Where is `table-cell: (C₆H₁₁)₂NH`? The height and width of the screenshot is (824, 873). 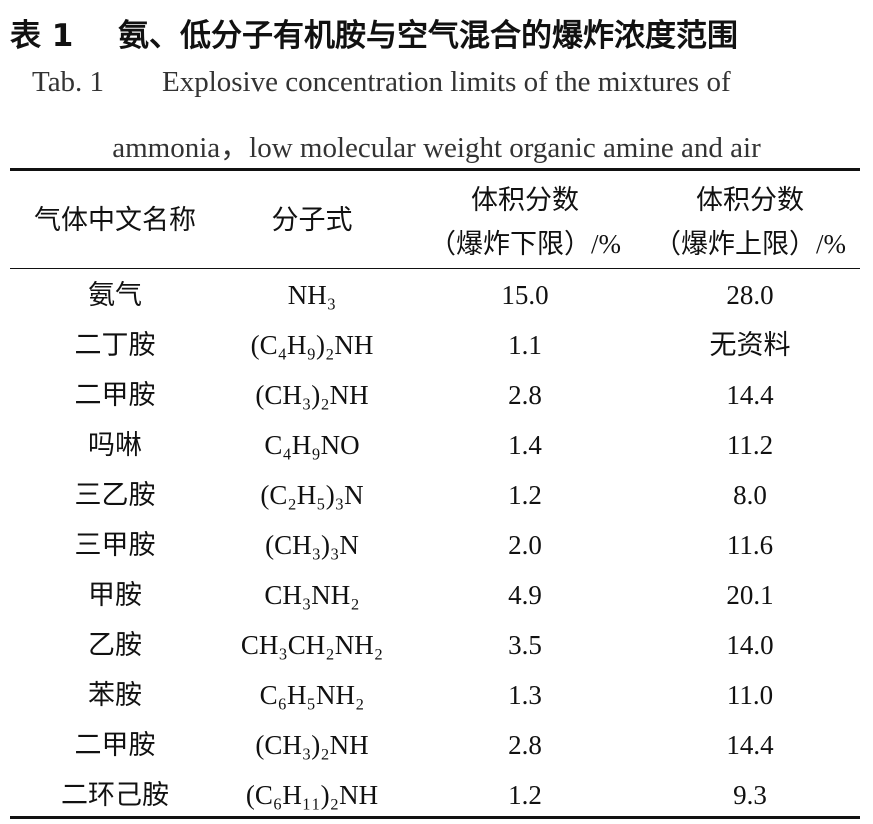
table-cell: (C₆H₁₁)₂NH is located at coordinates (312, 795).